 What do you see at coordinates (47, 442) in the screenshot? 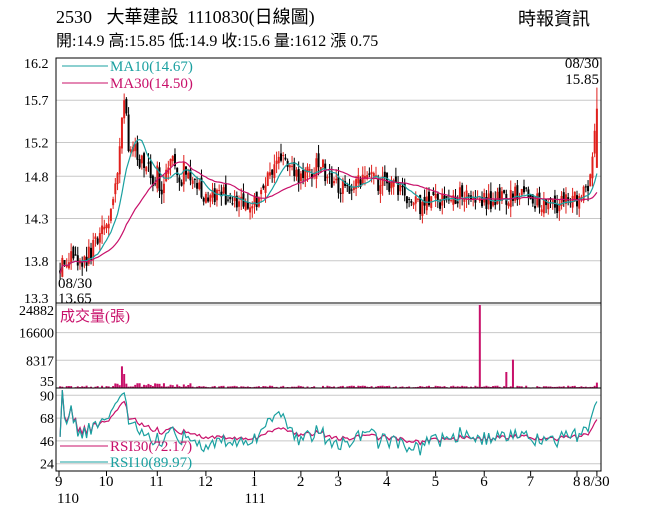
I see `rsi-tick-label: 46` at bounding box center [47, 442].